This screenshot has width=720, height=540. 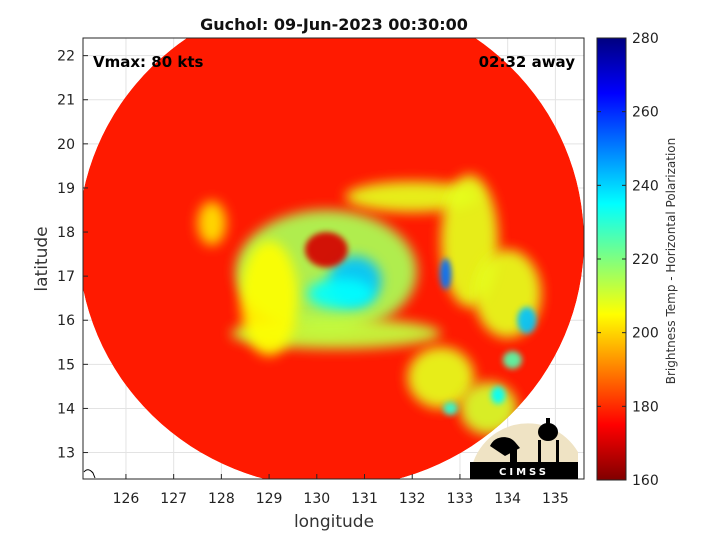 I want to click on y-axis-ticks: 13 14 15 16 17 18 19 20 21 22, so click(x=72, y=255).